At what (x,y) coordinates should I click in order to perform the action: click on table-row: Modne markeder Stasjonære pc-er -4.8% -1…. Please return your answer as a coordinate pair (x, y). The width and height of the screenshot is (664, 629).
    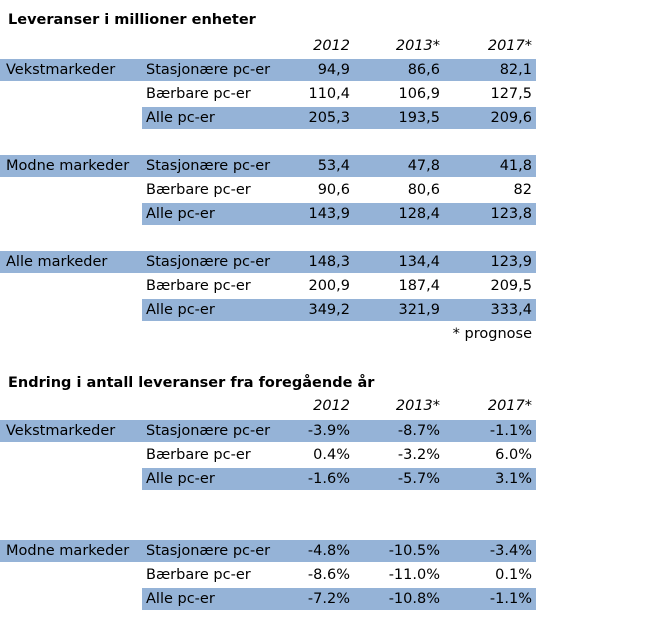
    Looking at the image, I should click on (268, 551).